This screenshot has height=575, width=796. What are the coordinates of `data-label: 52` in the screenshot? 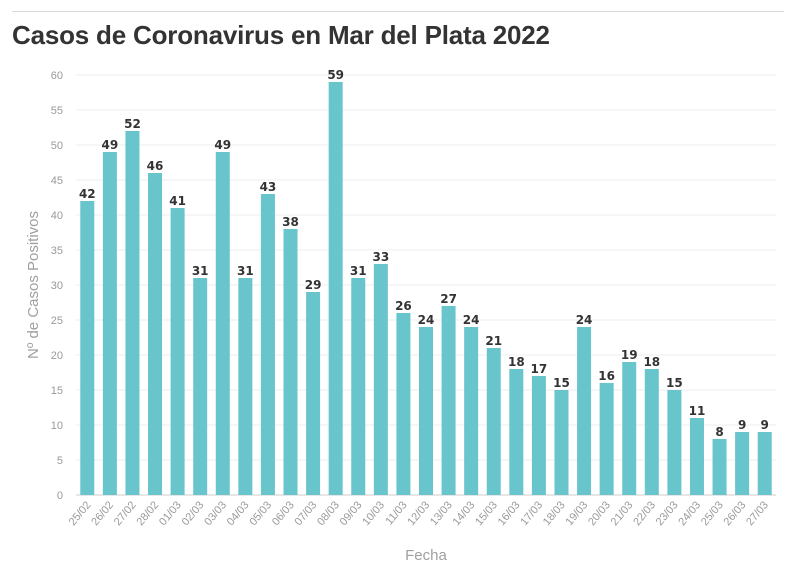 It's located at (132, 124).